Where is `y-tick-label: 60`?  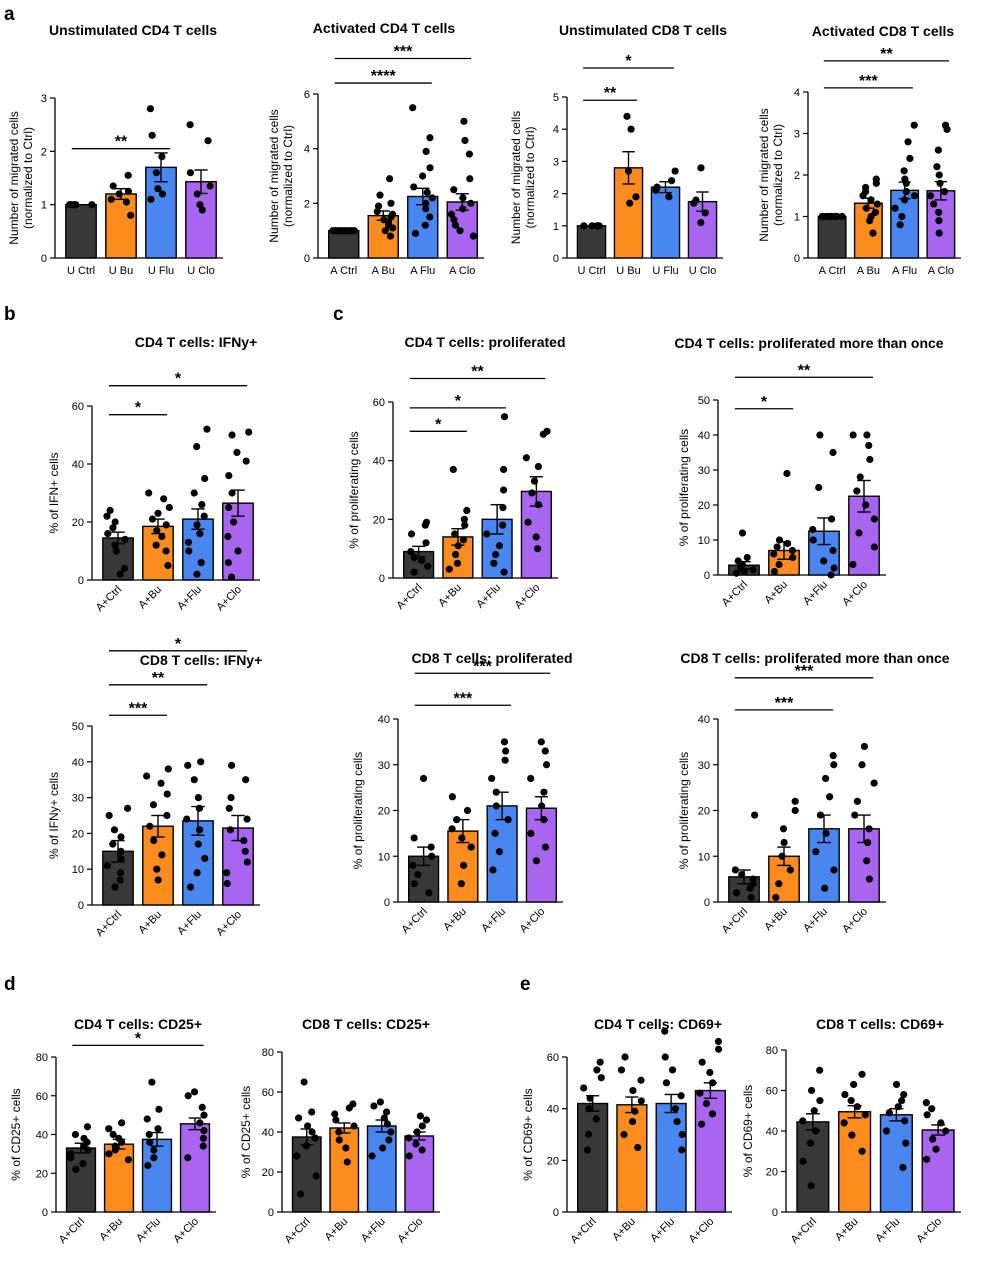 y-tick-label: 60 is located at coordinates (772, 1092).